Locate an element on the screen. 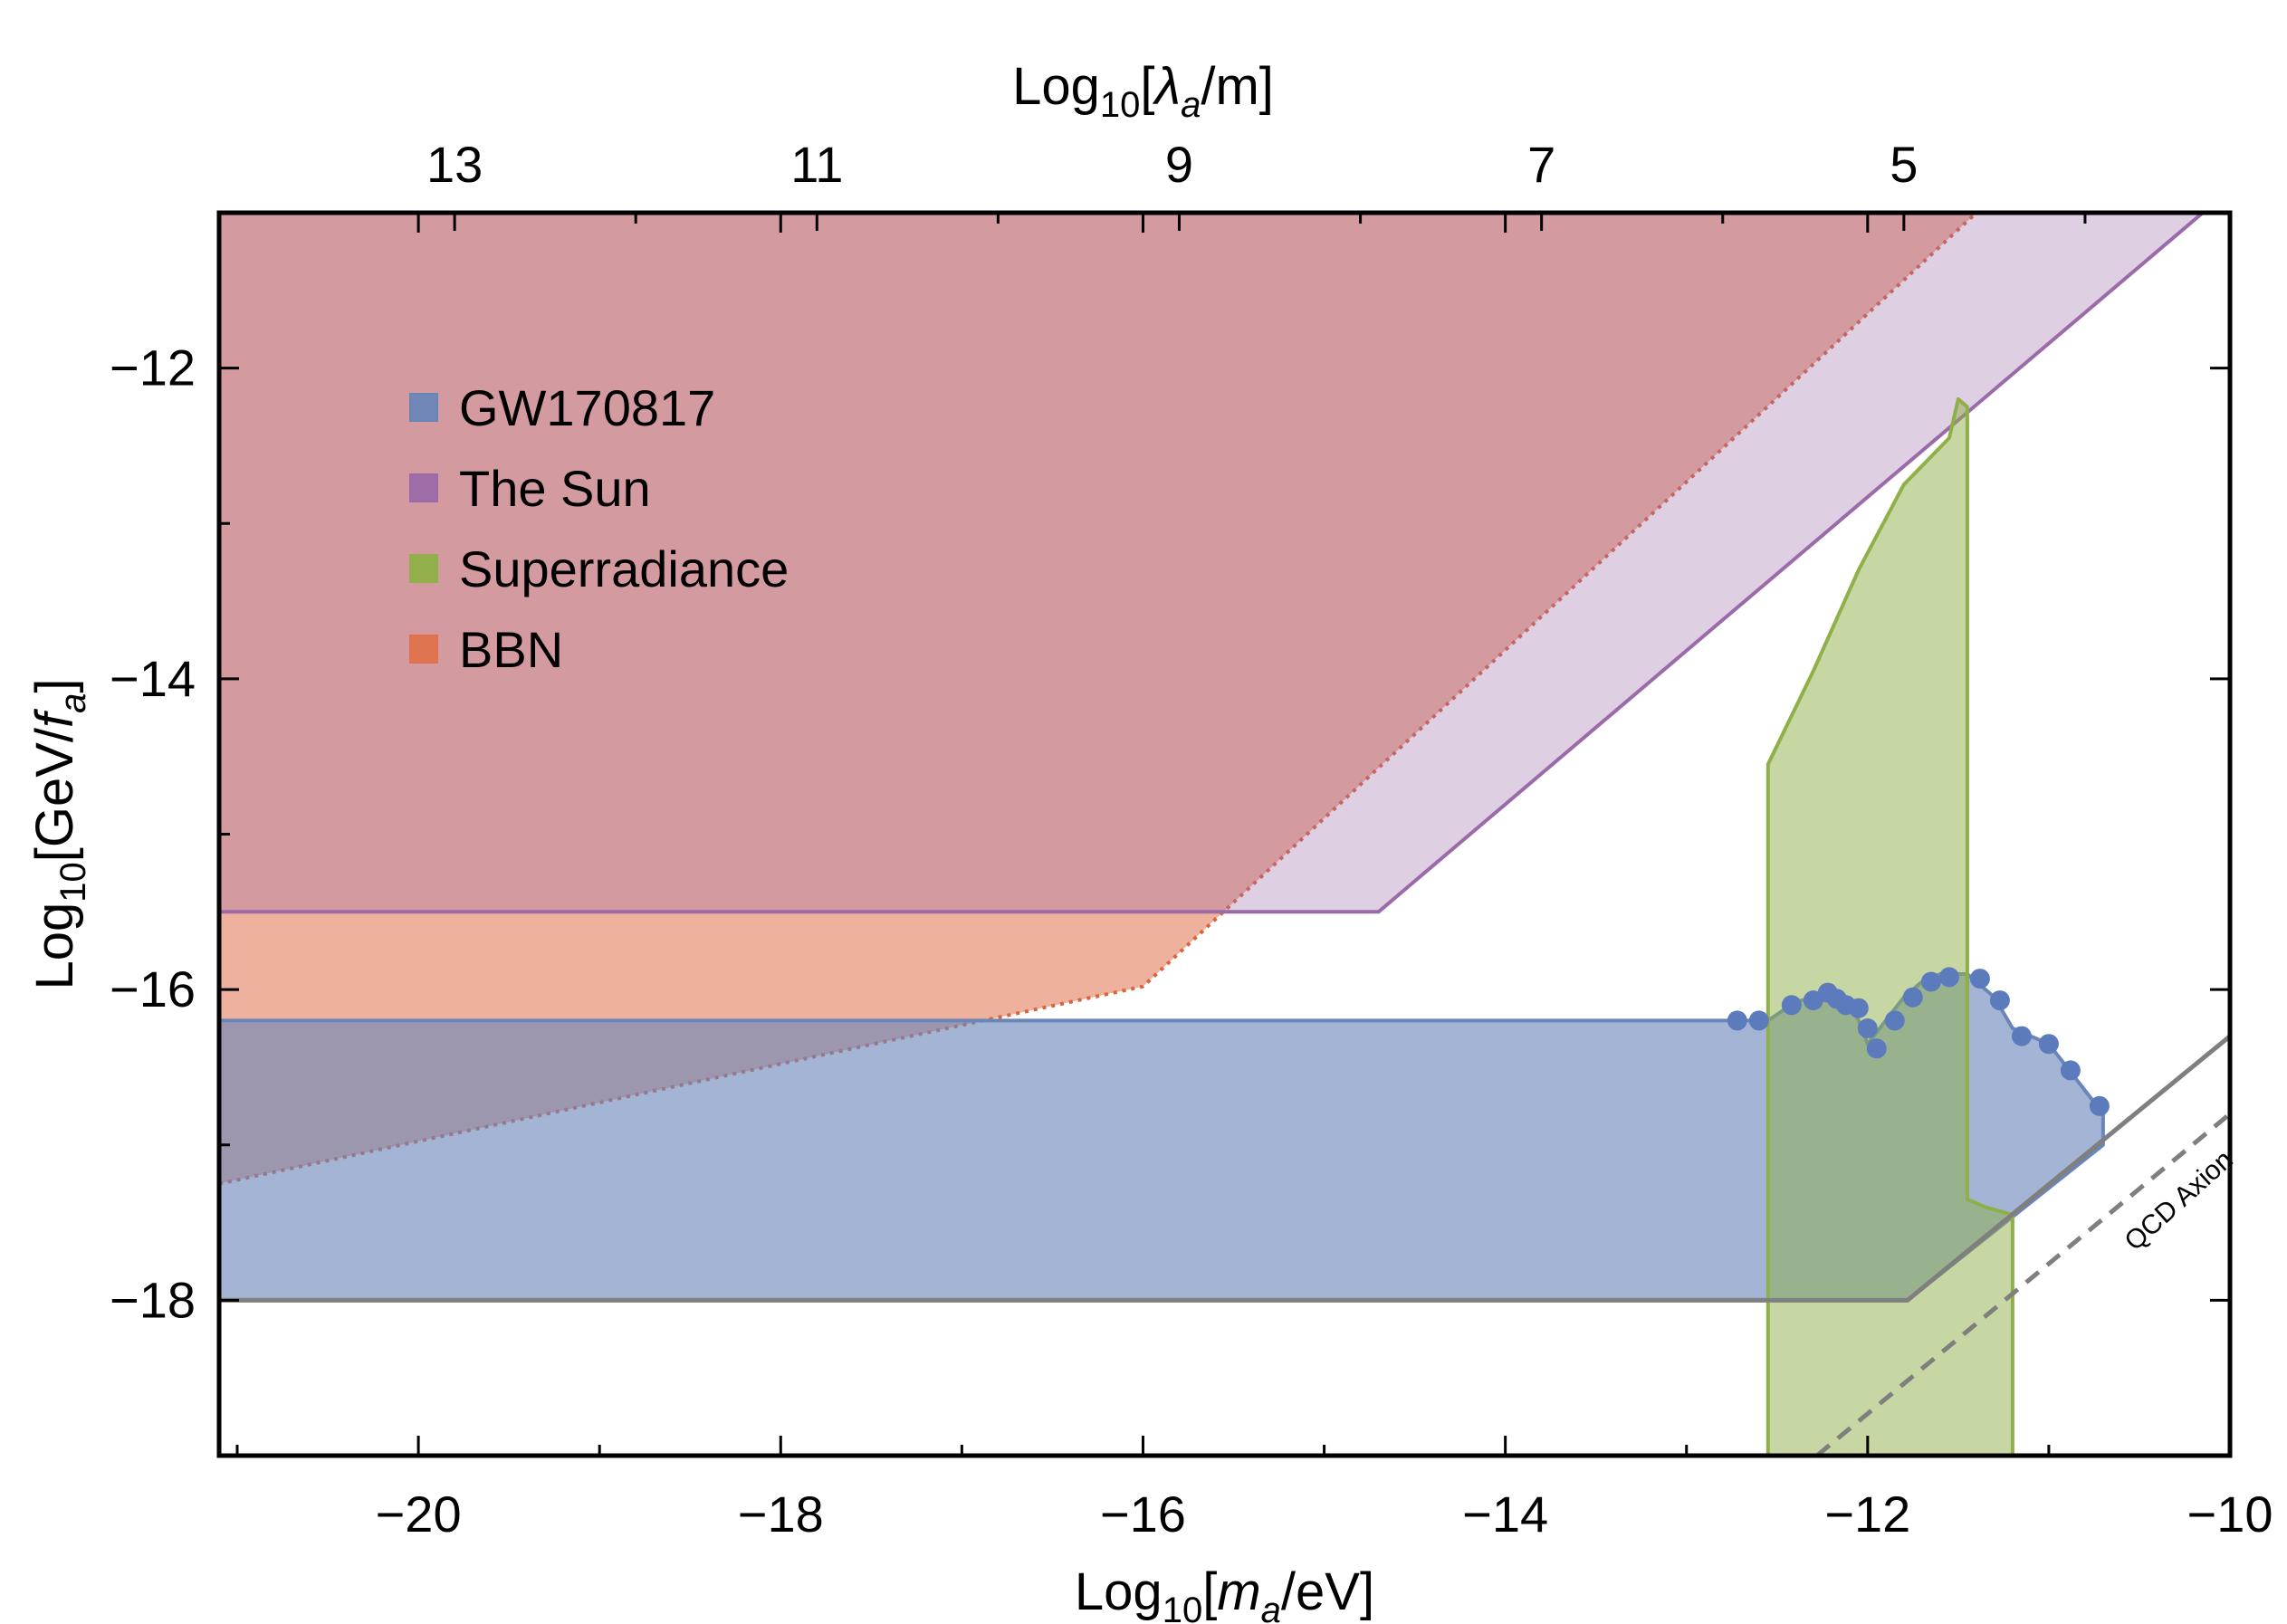  x-tick-label: −12 is located at coordinates (1867, 1514).